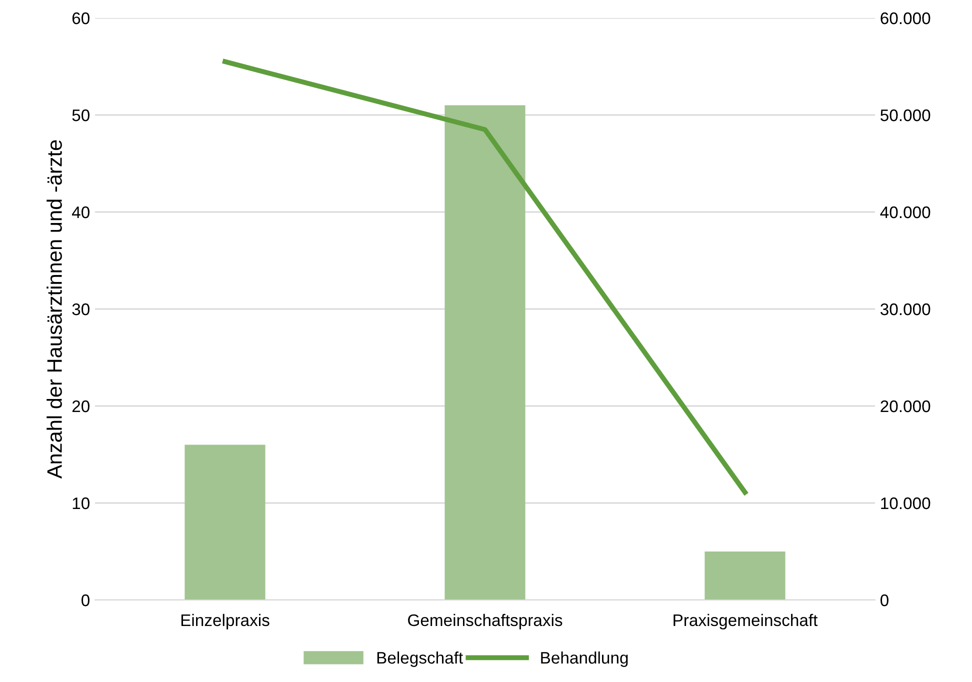 The width and height of the screenshot is (972, 682). What do you see at coordinates (81, 309) in the screenshot?
I see `y-tick-label: 30` at bounding box center [81, 309].